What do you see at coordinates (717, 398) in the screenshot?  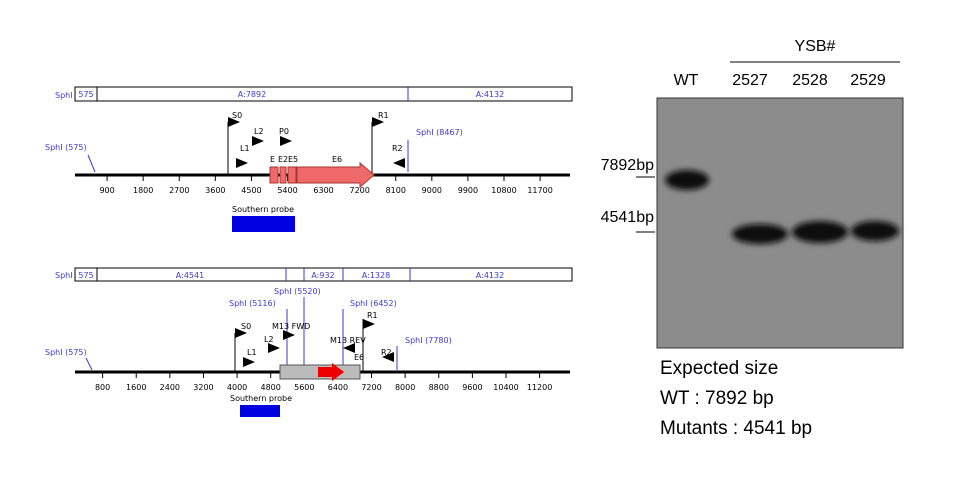 I see `note: WT : 7892 bp` at bounding box center [717, 398].